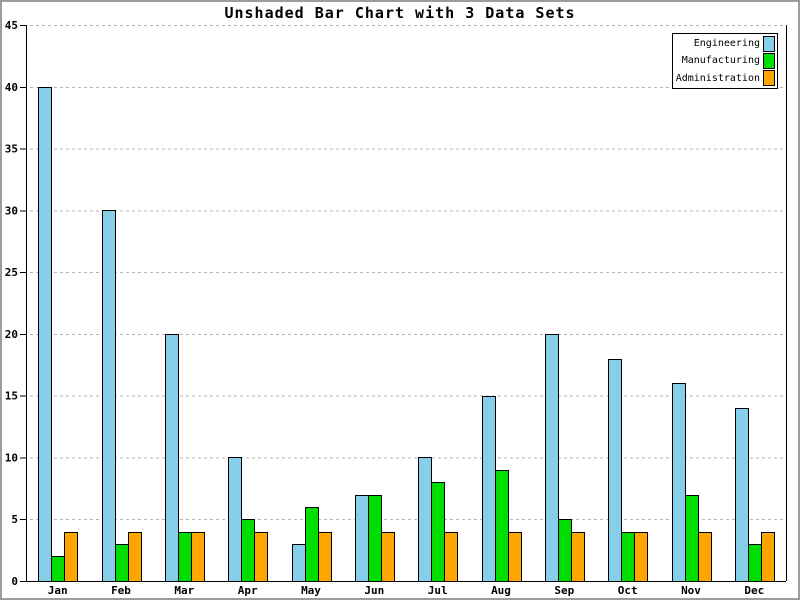 The width and height of the screenshot is (800, 600). Describe the element at coordinates (754, 590) in the screenshot. I see `x-tick-label-dec: Dec` at that location.